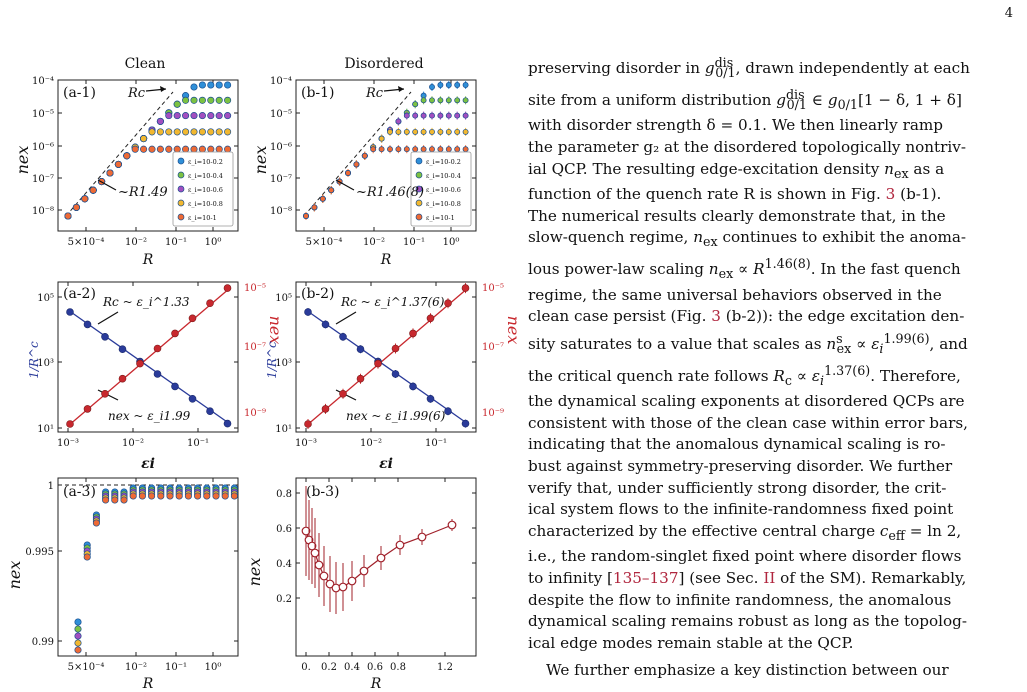 The height and width of the screenshot is (692, 1027). Describe the element at coordinates (136, 93) in the screenshot. I see `crossover-marker: Rc` at that location.